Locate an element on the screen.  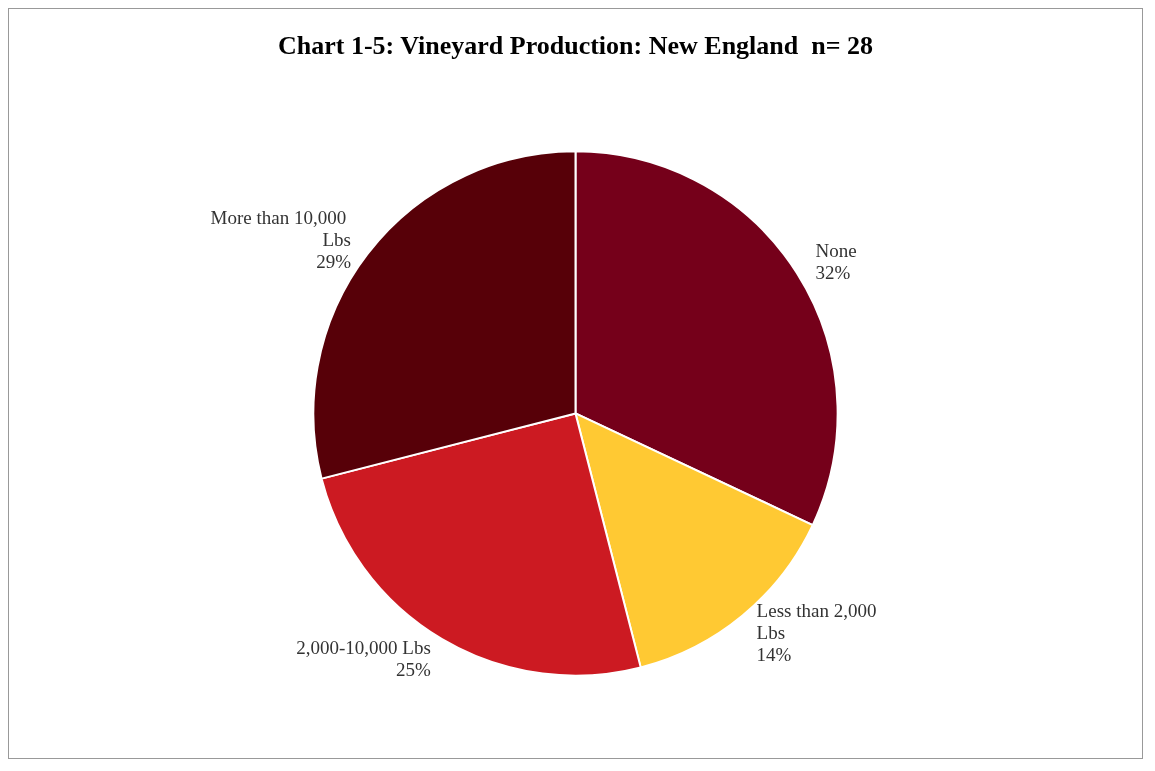
chart-title: Chart 1-5: Vineyard Production: New England n= 28 is located at coordinates (575, 45).